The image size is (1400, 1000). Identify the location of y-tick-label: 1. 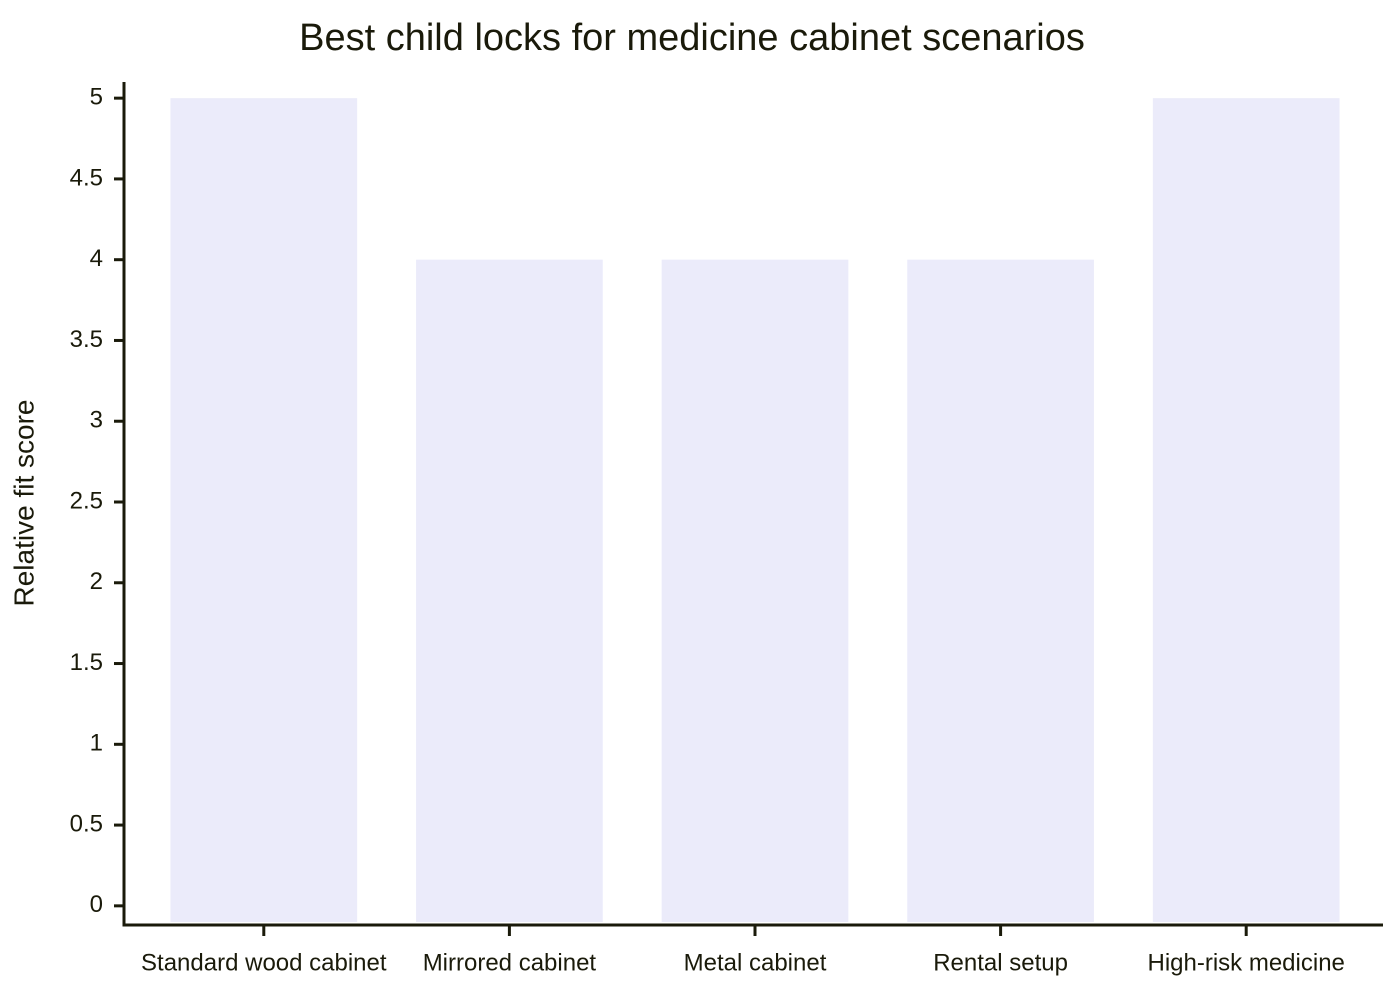
(96, 743).